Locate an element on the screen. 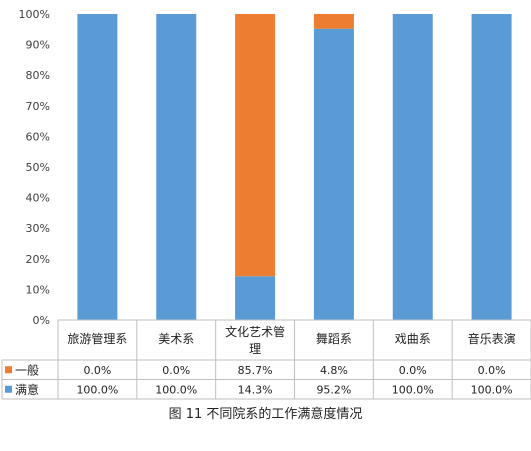 Image resolution: width=531 pixels, height=451 pixels. category-label: 美术系 is located at coordinates (176, 339).